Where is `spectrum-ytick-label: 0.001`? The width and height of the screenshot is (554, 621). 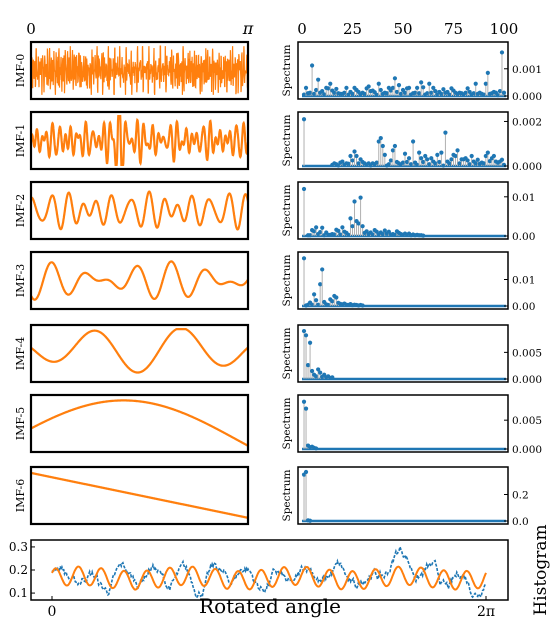 spectrum-ytick-label: 0.001 is located at coordinates (527, 70).